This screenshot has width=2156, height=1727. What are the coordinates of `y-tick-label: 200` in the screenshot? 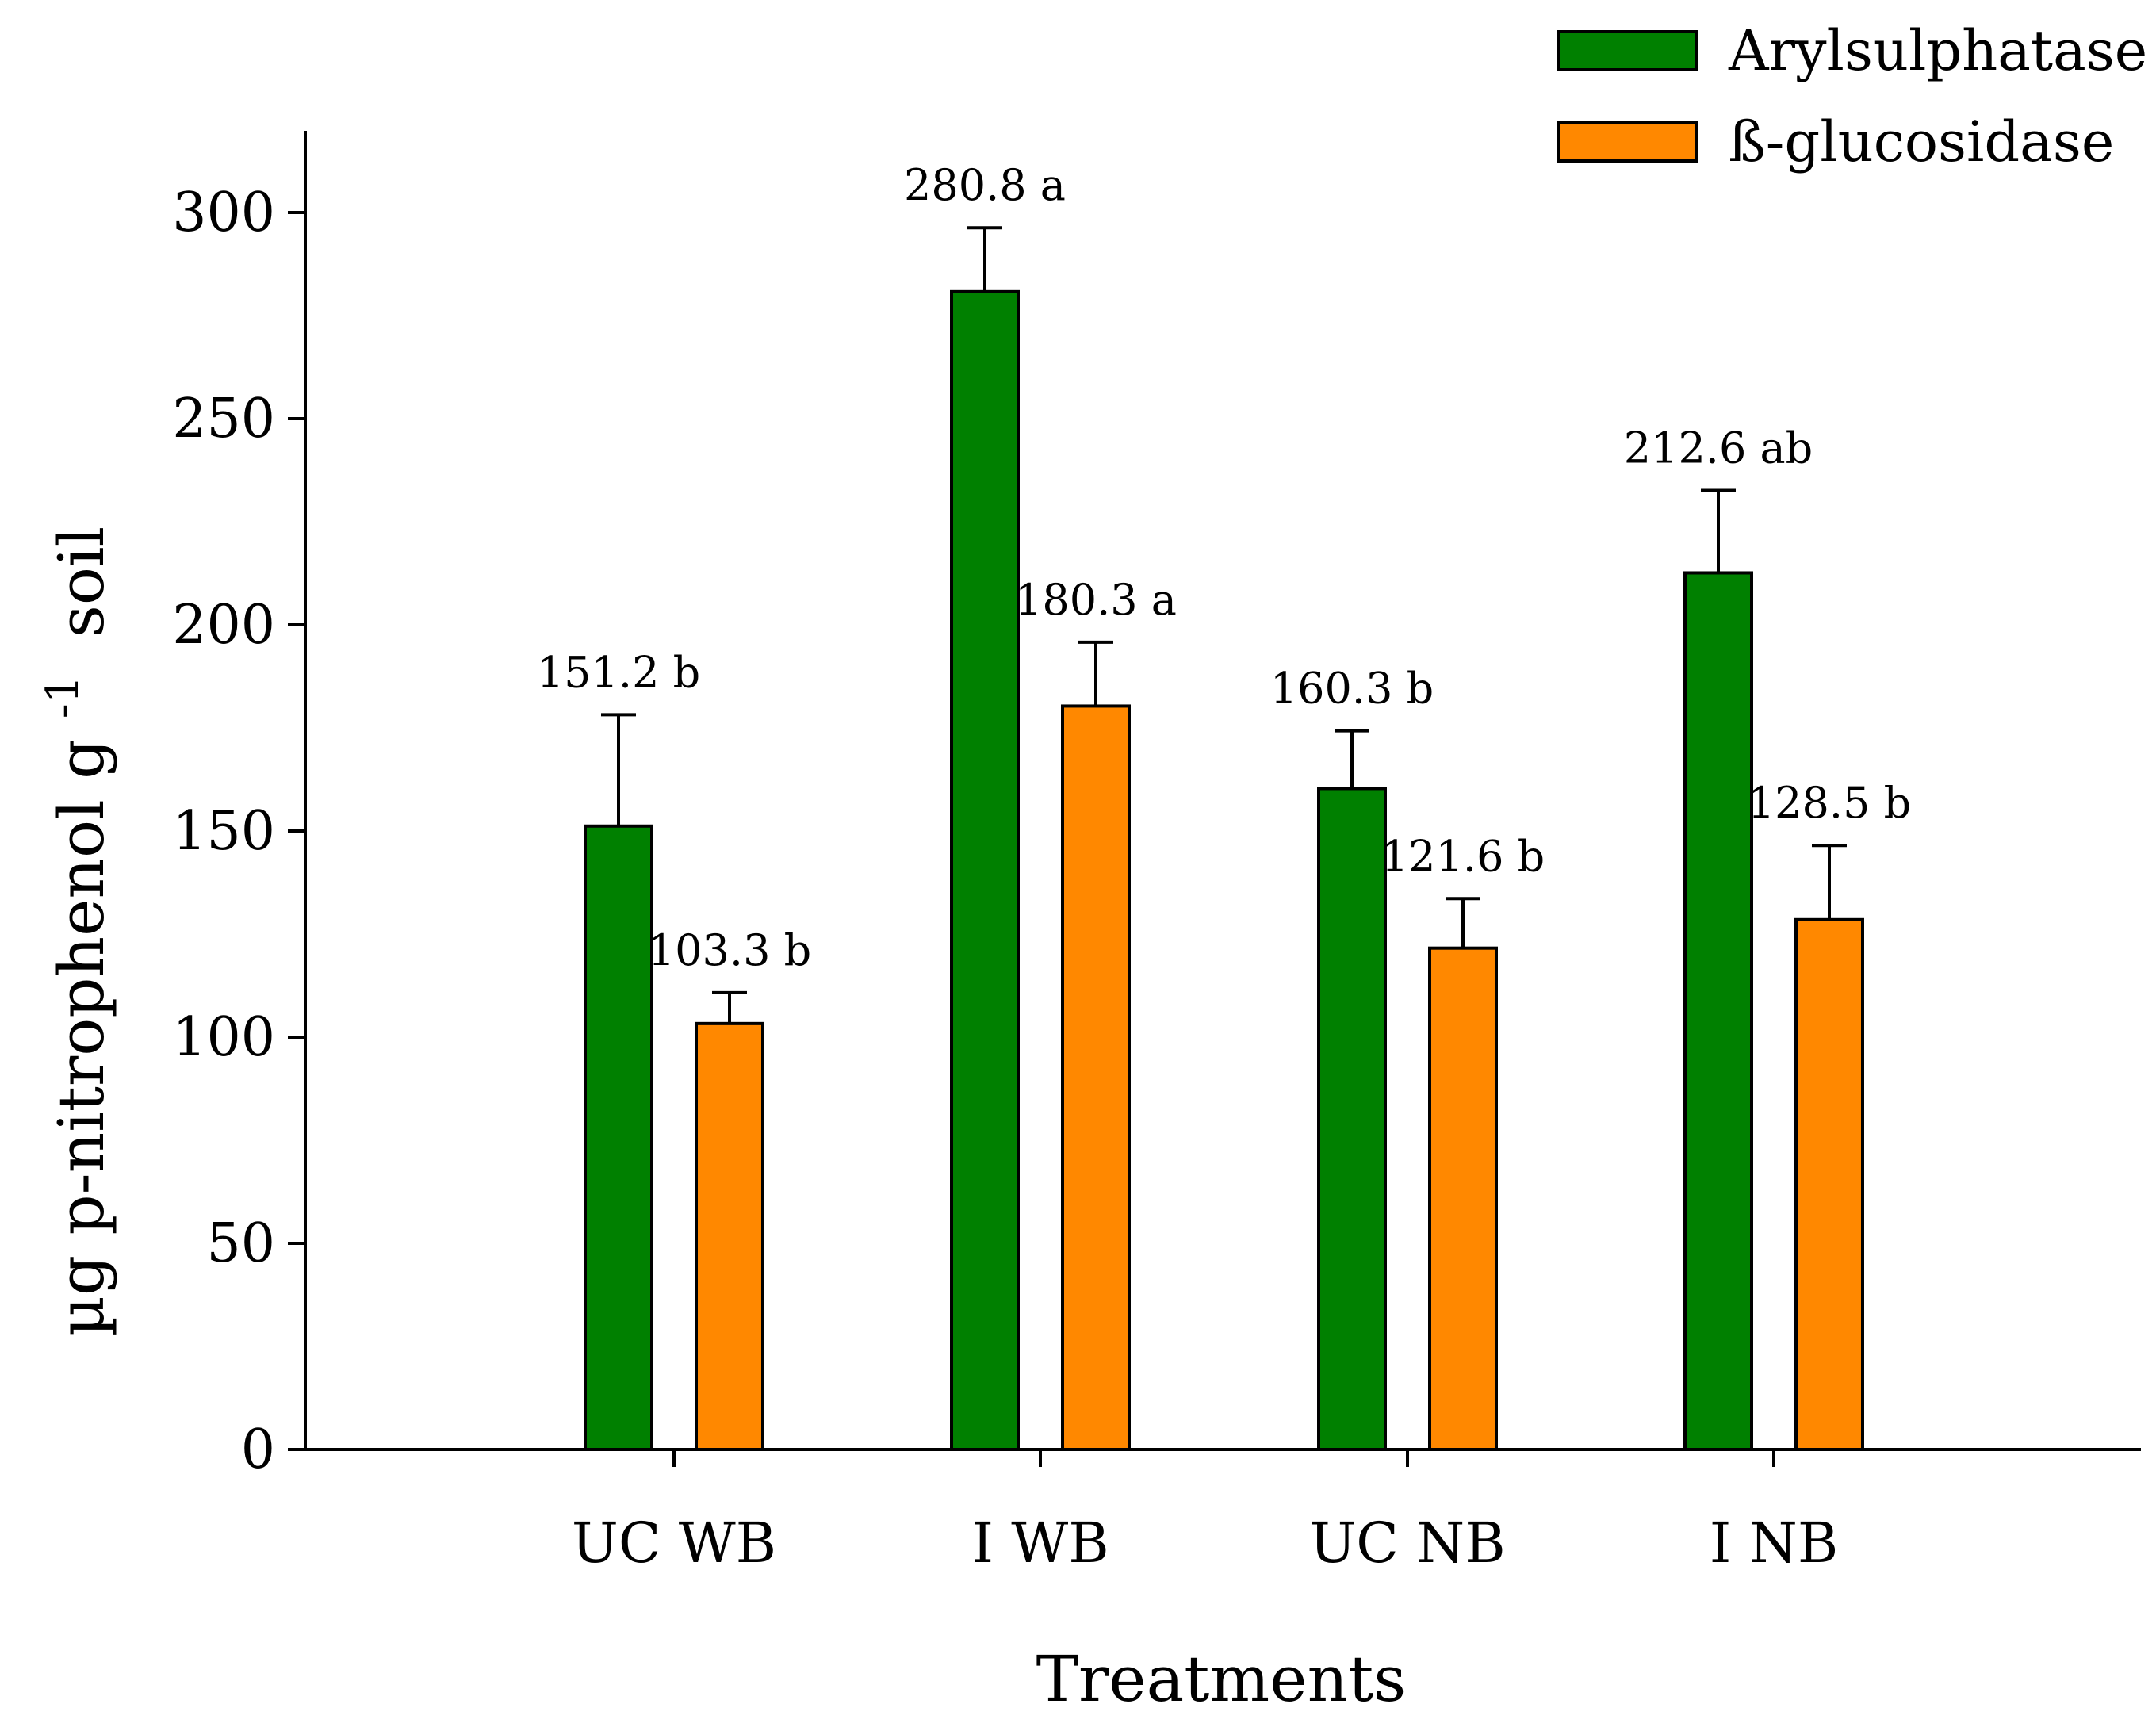 It's located at (223, 625).